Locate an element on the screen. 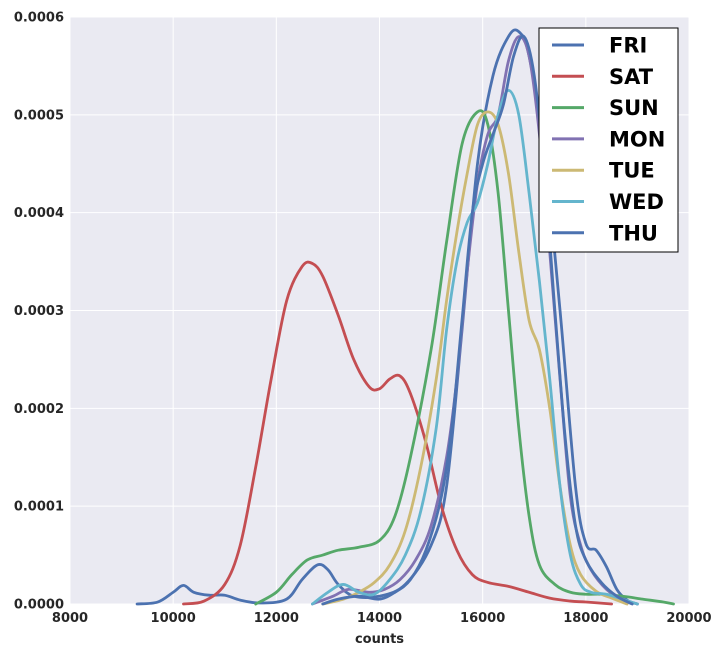 This screenshot has height=655, width=722. y-tick-label: 0.0006 is located at coordinates (39, 18).